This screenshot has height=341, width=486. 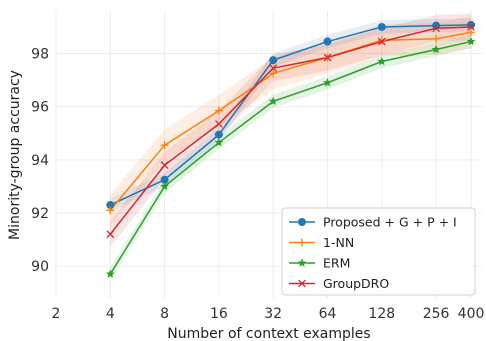 What do you see at coordinates (390, 222) in the screenshot?
I see `legend-label-proposed-g-p-i: Proposed + G + P + I` at bounding box center [390, 222].